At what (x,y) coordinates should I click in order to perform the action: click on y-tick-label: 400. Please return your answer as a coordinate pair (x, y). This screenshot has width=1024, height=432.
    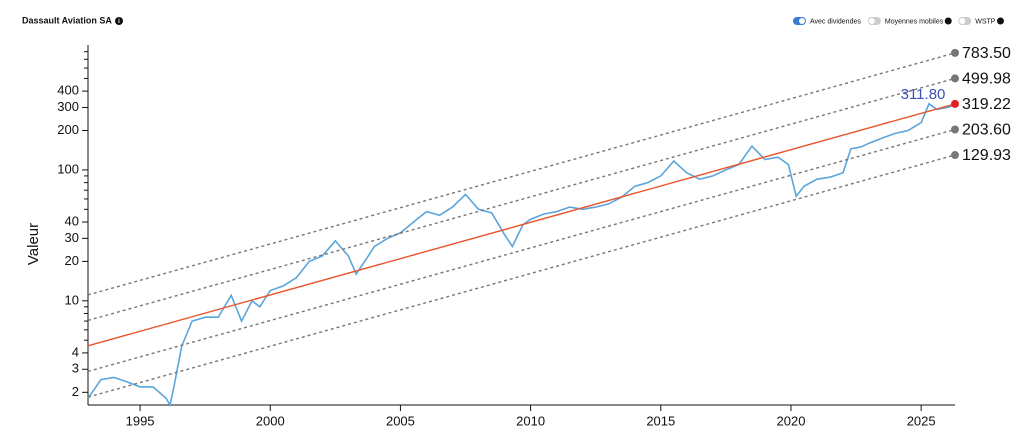
    Looking at the image, I should click on (68, 90).